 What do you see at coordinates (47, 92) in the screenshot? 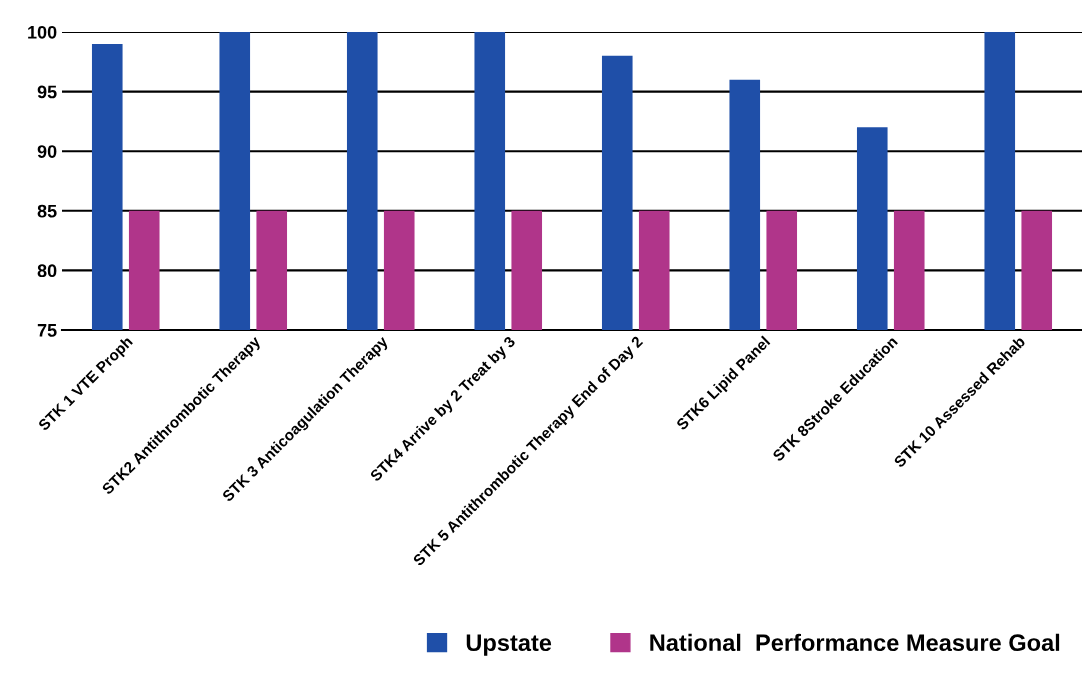
I see `y-tick-label: 95` at bounding box center [47, 92].